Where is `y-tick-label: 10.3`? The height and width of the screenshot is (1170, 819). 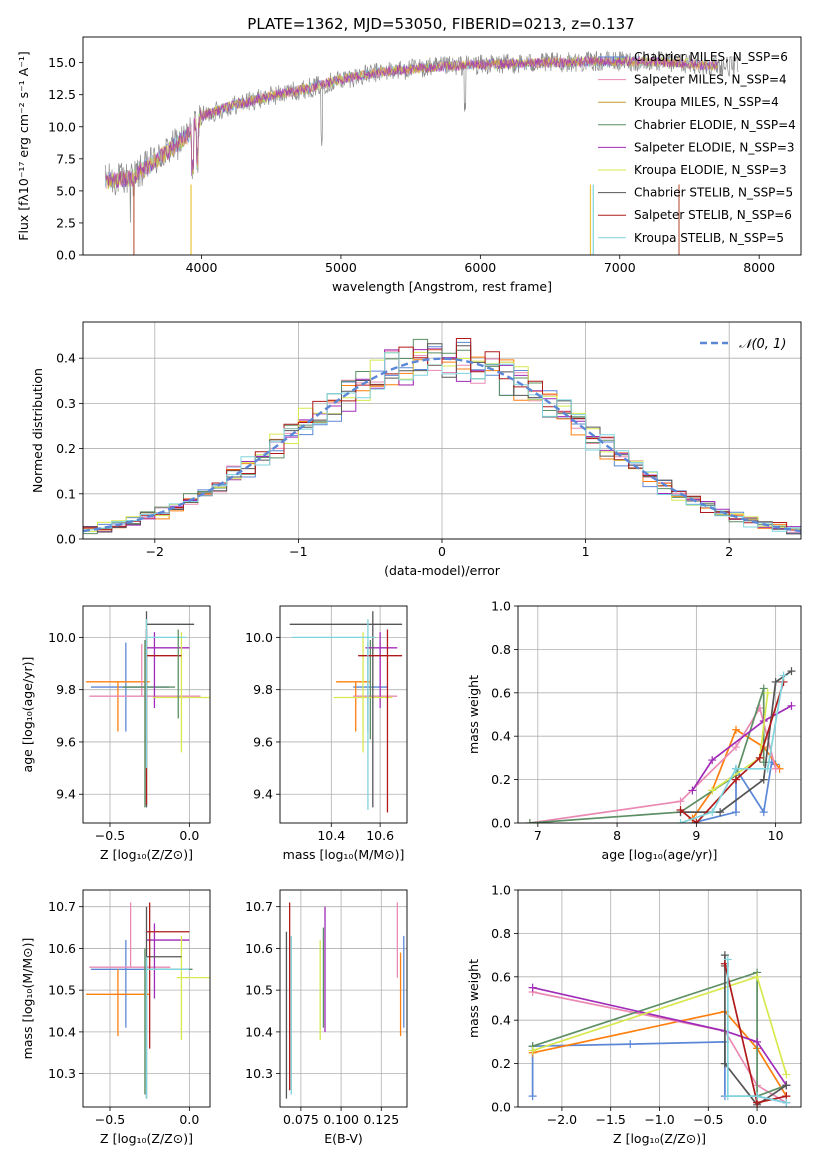
y-tick-label: 10.3 is located at coordinates (259, 1073).